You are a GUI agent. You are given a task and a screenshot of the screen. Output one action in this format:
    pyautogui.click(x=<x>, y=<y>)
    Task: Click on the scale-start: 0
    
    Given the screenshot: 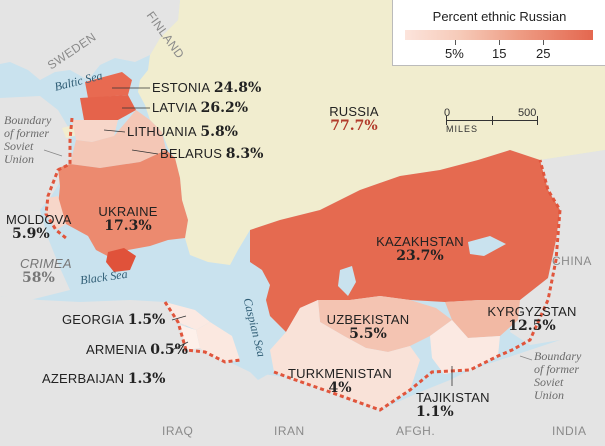 What is the action you would take?
    pyautogui.click(x=447, y=113)
    